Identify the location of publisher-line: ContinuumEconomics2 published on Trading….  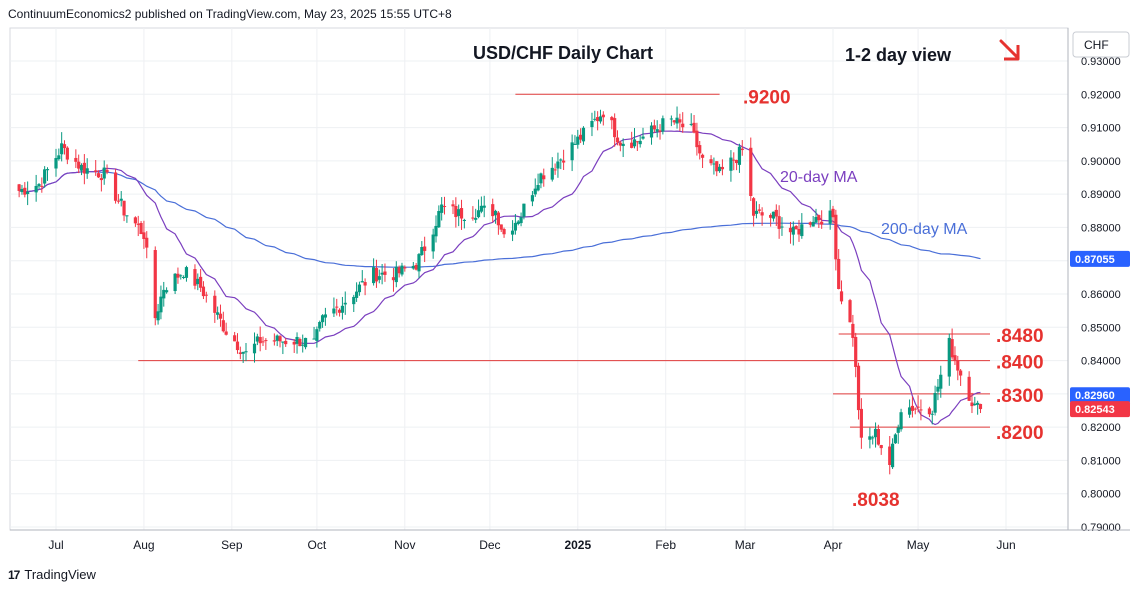
(230, 14).